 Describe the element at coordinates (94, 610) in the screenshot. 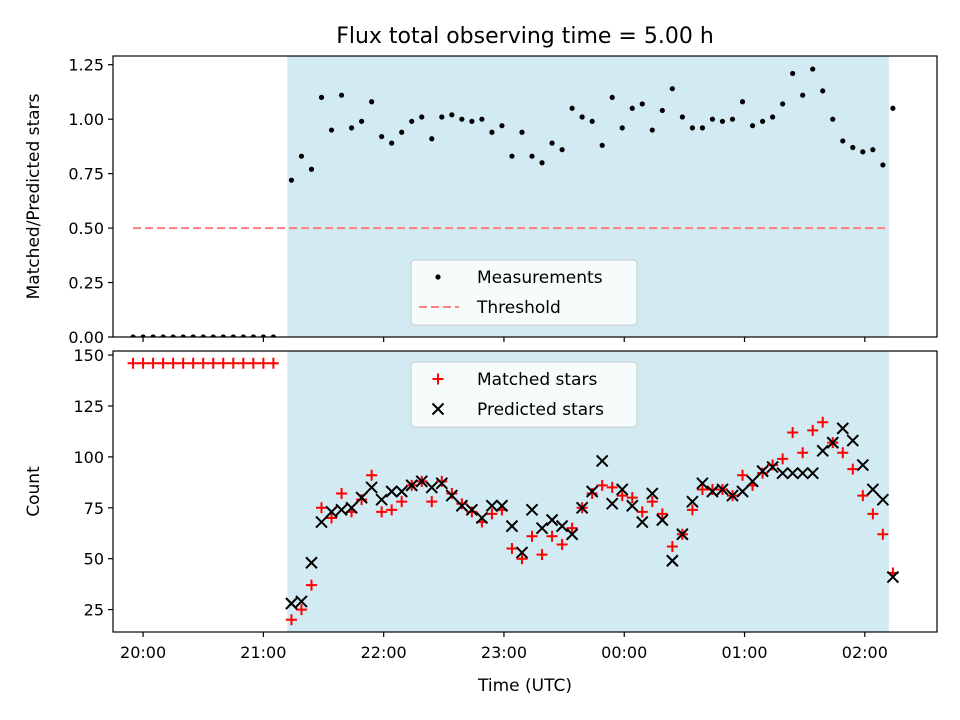

I see `y-tick-label: 25` at that location.